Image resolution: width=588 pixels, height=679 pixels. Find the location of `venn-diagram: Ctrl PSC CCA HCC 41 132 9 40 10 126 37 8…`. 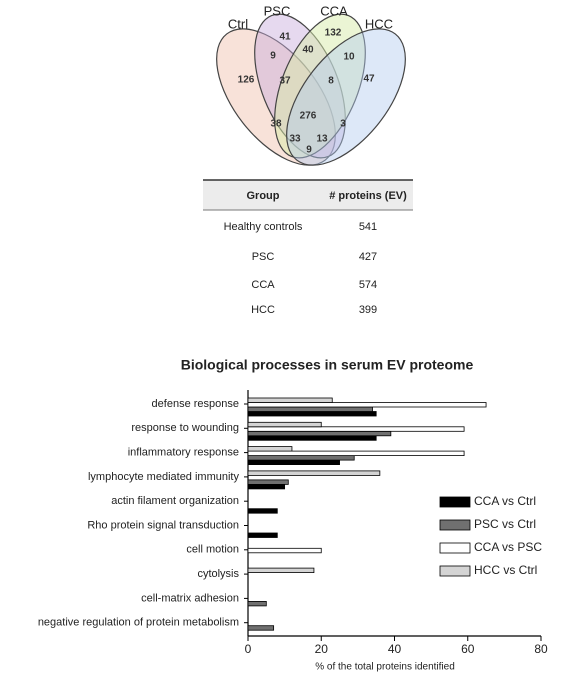

venn-diagram: Ctrl PSC CCA HCC 41 132 9 40 10 126 37 8… is located at coordinates (311, 84).